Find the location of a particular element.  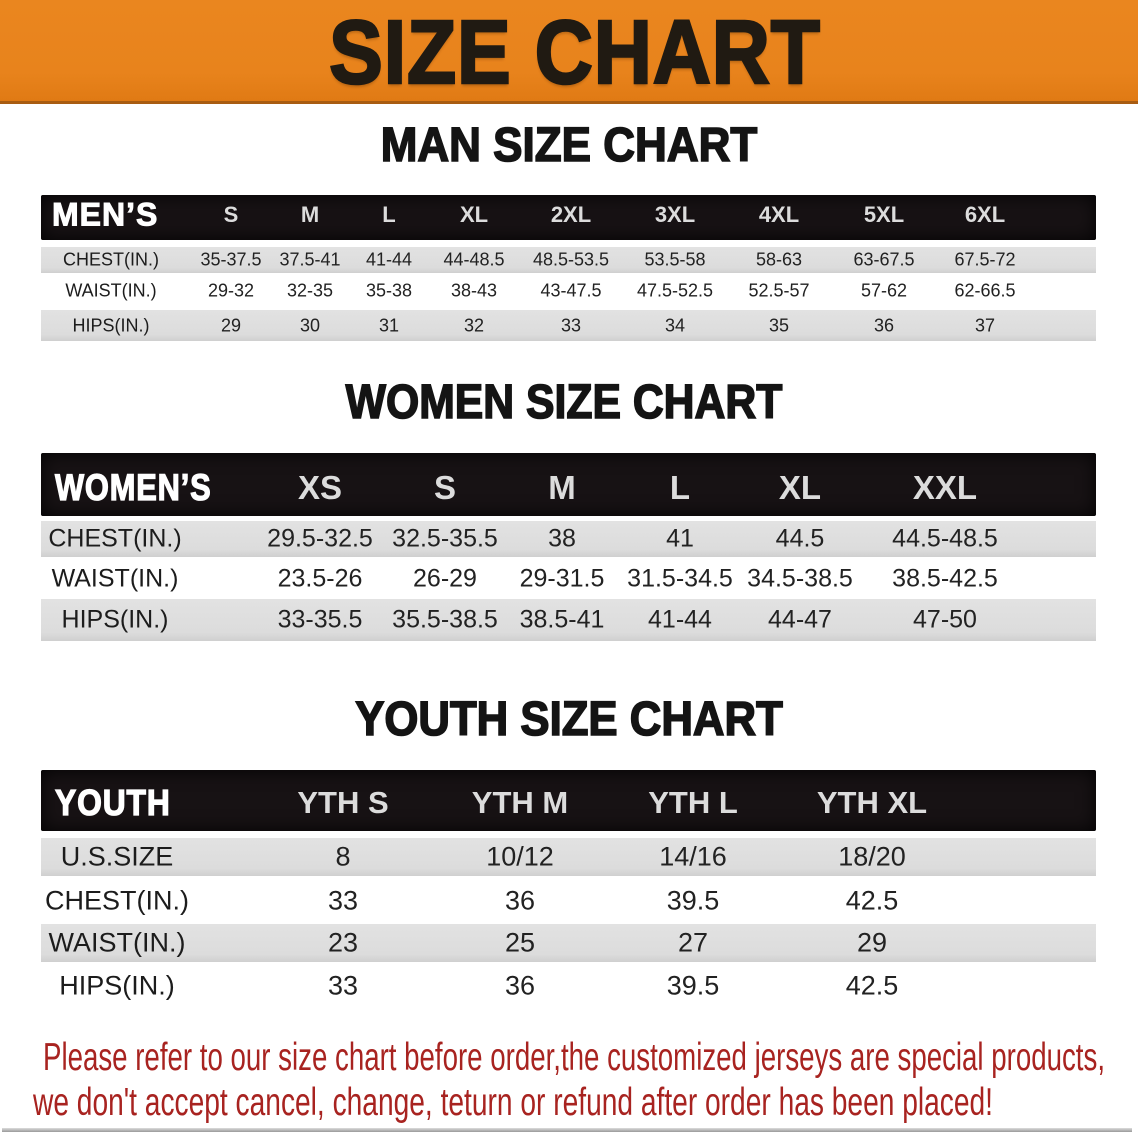

column-header: YTH S is located at coordinates (343, 802).